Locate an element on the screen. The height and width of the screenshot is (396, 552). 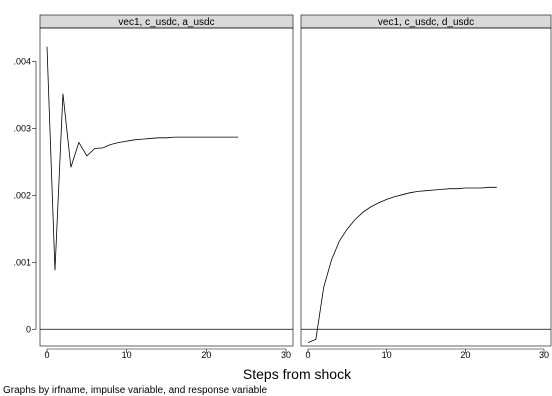
y-tick-label: .003 is located at coordinates (22, 128).